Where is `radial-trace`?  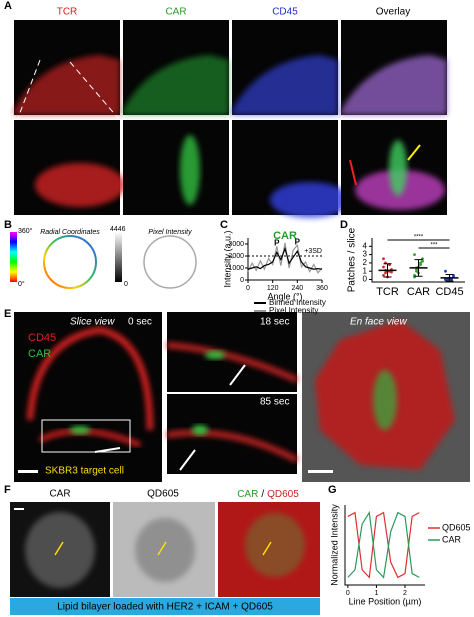
radial-trace is located at coordinates (70, 262).